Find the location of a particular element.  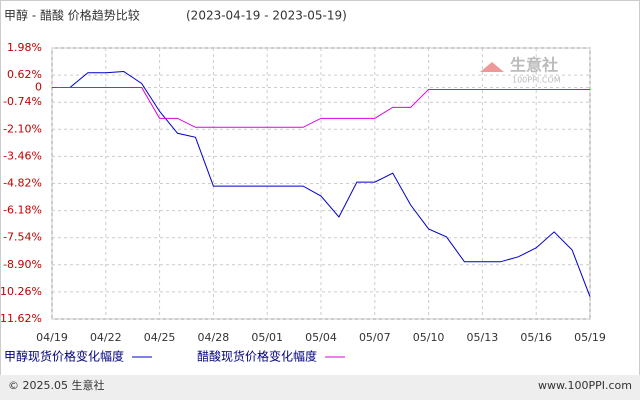

chart-title: 甲醇 - 醋酸 价格趋势比较 is located at coordinates (72, 15).